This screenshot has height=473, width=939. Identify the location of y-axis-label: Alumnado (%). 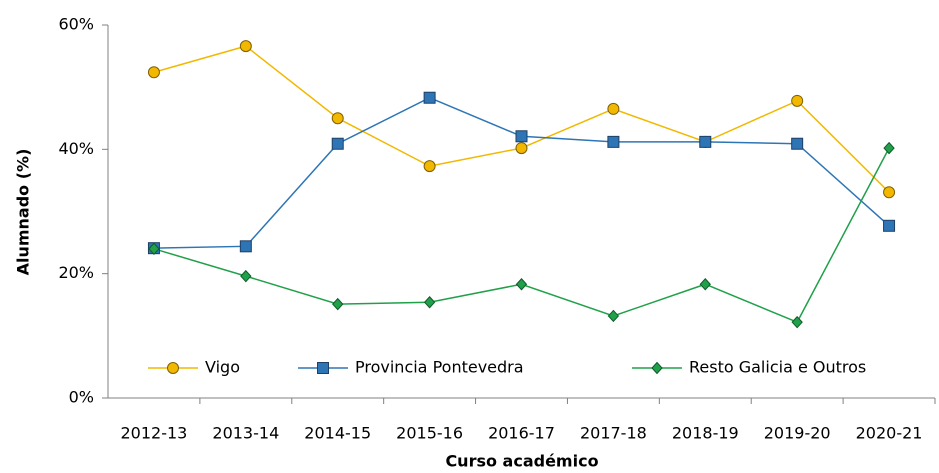
(23, 212).